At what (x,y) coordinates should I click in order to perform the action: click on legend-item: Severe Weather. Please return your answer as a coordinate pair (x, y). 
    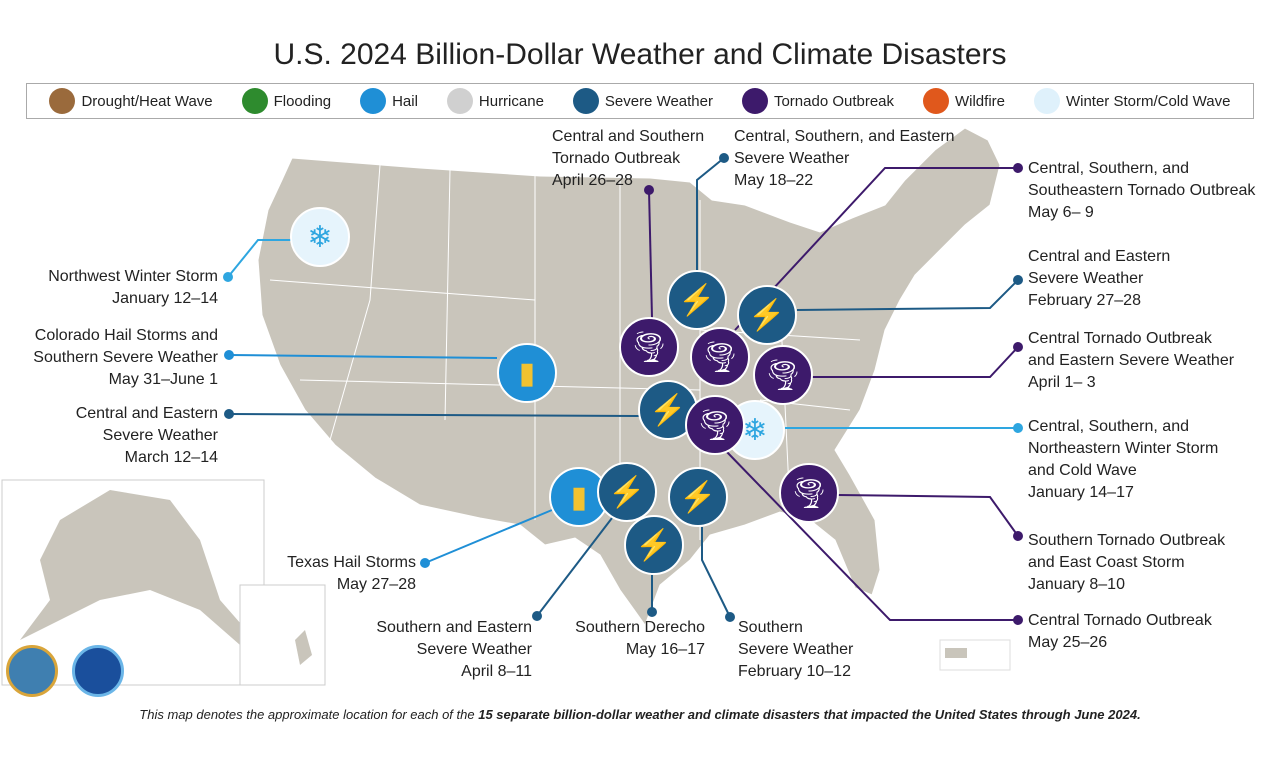
    Looking at the image, I should click on (642, 101).